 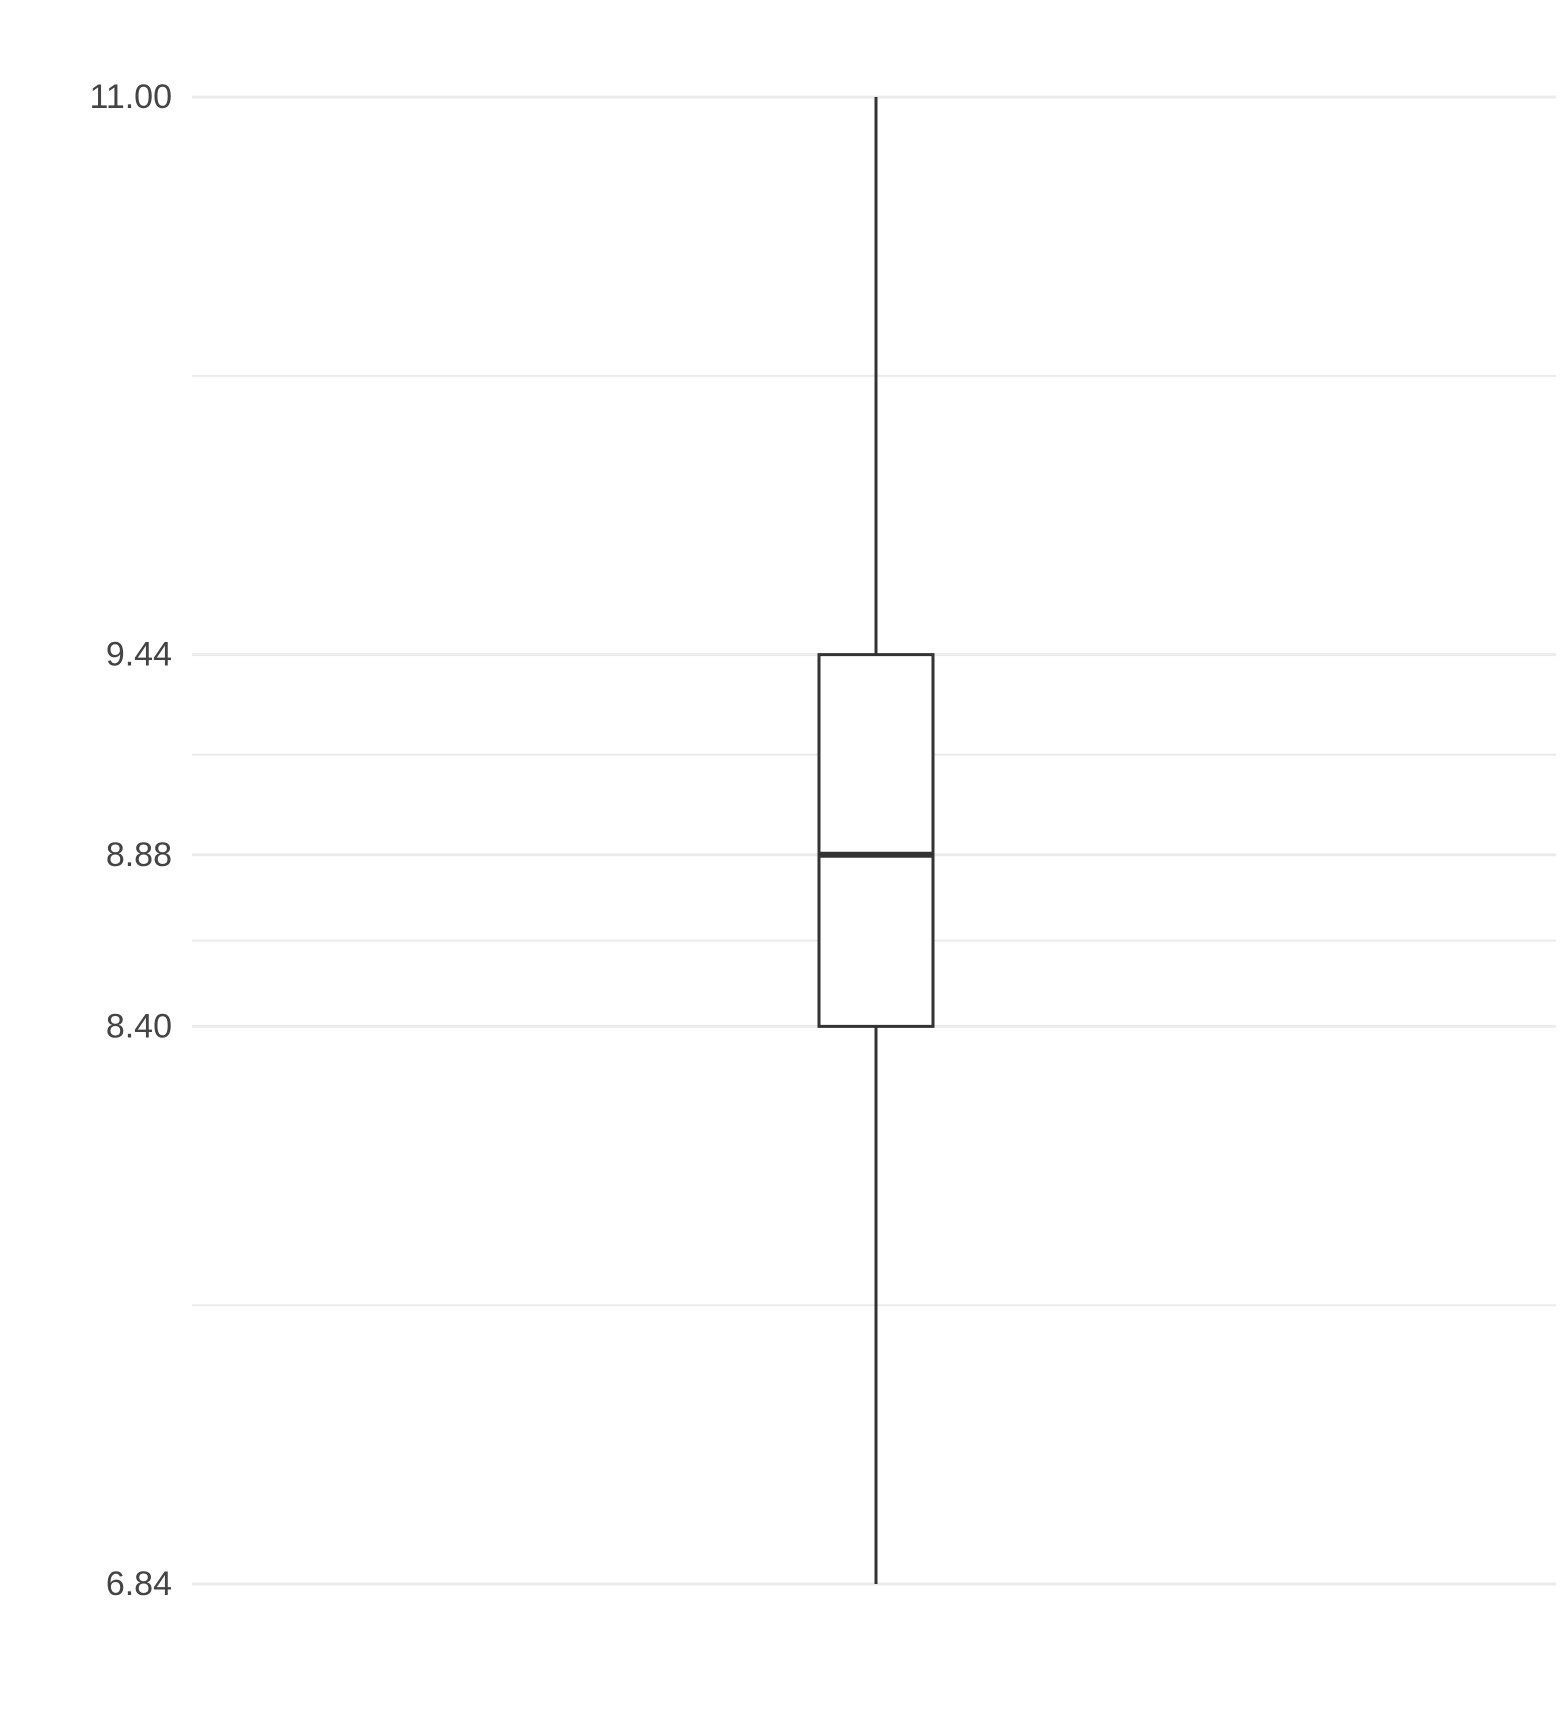 I want to click on y-tick-label-4: 11.00, so click(x=130, y=97).